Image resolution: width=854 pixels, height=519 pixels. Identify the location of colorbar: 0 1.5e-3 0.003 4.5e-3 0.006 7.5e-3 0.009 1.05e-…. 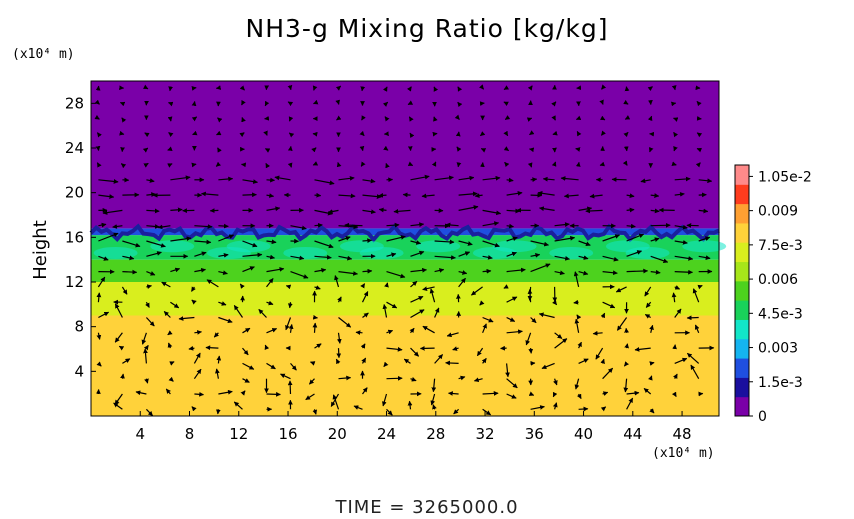
(773, 294).